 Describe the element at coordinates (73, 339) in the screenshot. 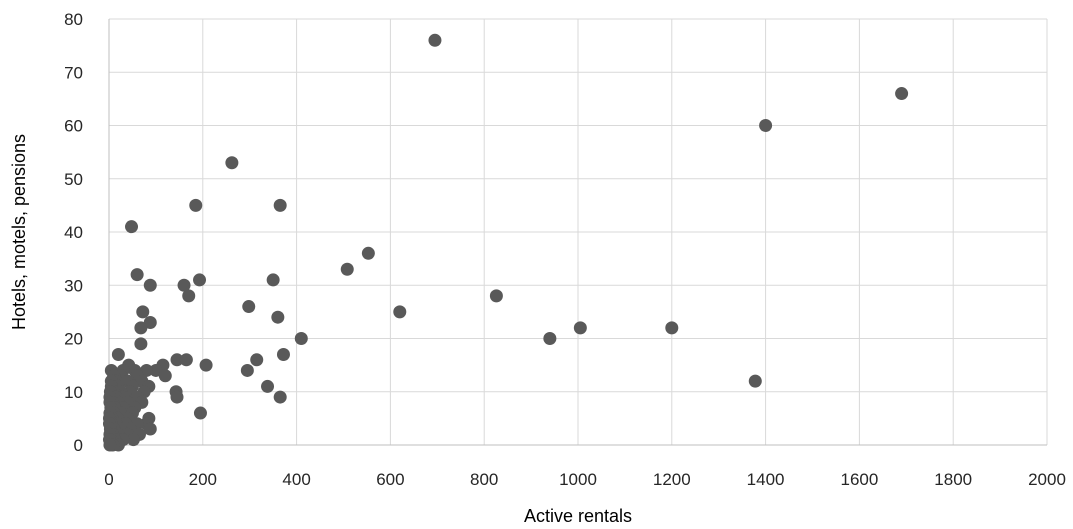

I see `y-tick-label: 20` at that location.